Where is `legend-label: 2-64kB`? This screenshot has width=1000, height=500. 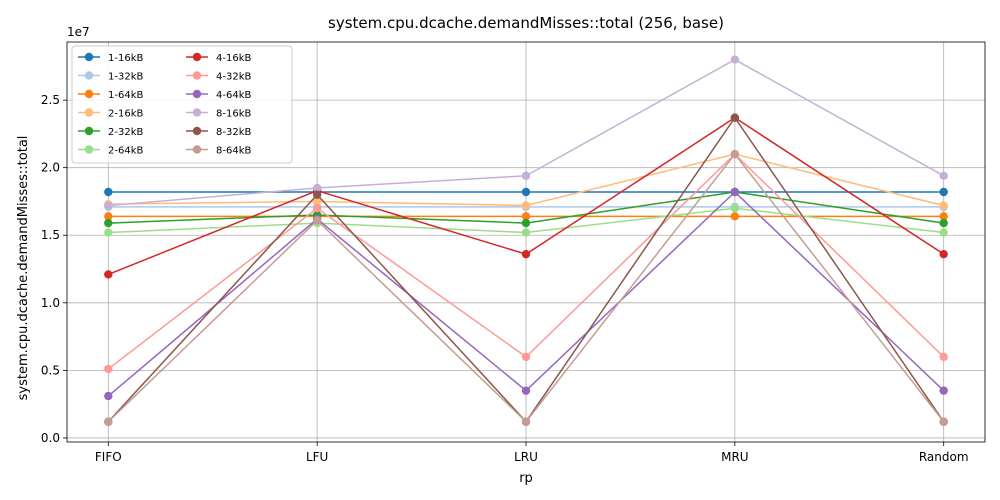
legend-label: 2-64kB is located at coordinates (125, 151).